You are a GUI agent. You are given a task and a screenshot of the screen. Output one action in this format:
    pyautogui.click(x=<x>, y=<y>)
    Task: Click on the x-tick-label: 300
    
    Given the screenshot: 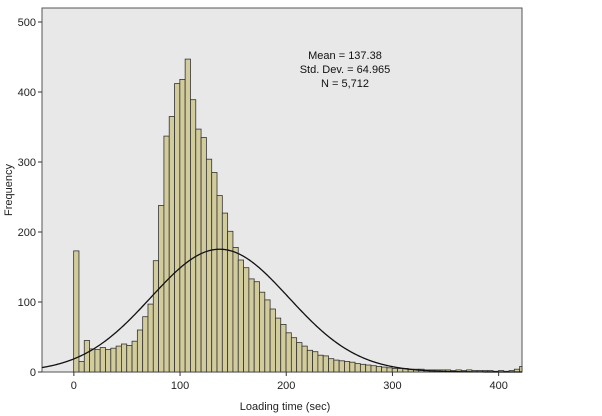 What is the action you would take?
    pyautogui.click(x=392, y=386)
    